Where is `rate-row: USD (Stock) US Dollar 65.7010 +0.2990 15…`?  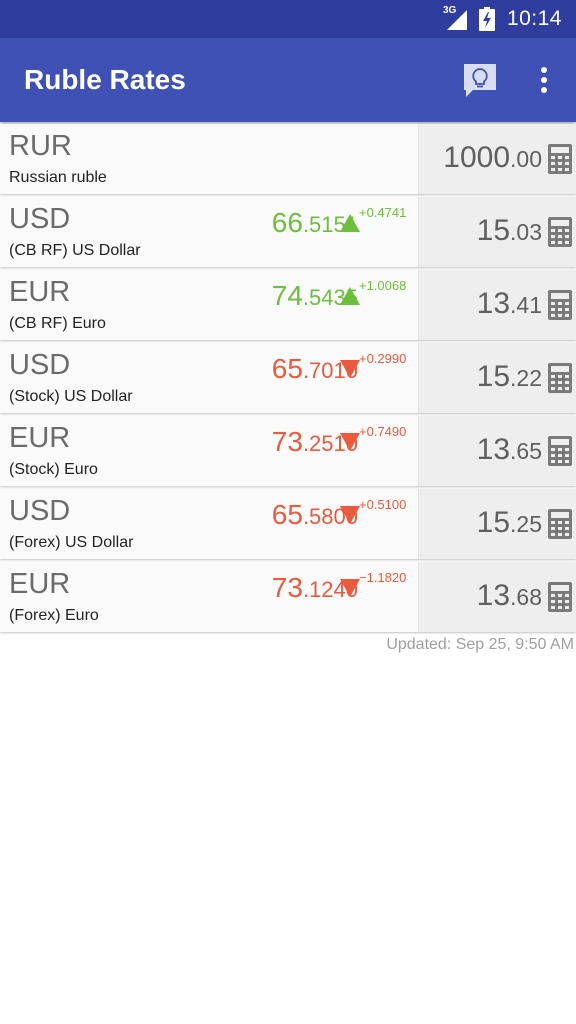 rate-row: USD (Stock) US Dollar 65.7010 +0.2990 15… is located at coordinates (288, 378).